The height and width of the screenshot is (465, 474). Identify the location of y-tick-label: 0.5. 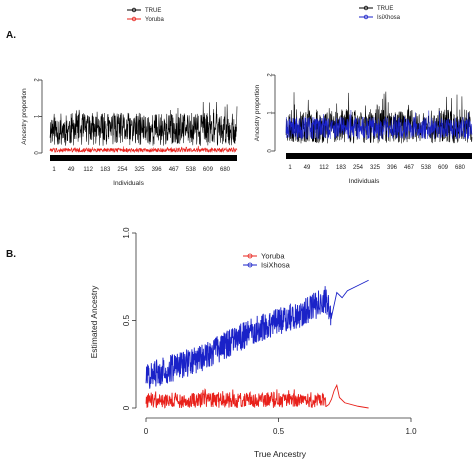
(126, 320).